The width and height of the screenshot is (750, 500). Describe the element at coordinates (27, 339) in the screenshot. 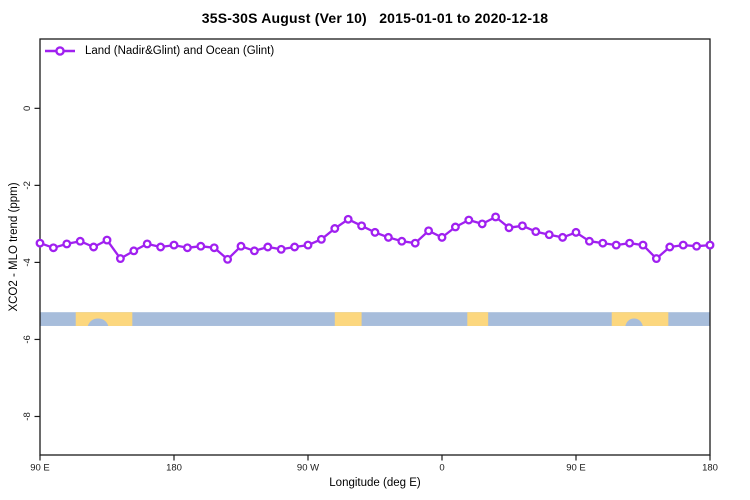

I see `y-tick-label: -6` at that location.